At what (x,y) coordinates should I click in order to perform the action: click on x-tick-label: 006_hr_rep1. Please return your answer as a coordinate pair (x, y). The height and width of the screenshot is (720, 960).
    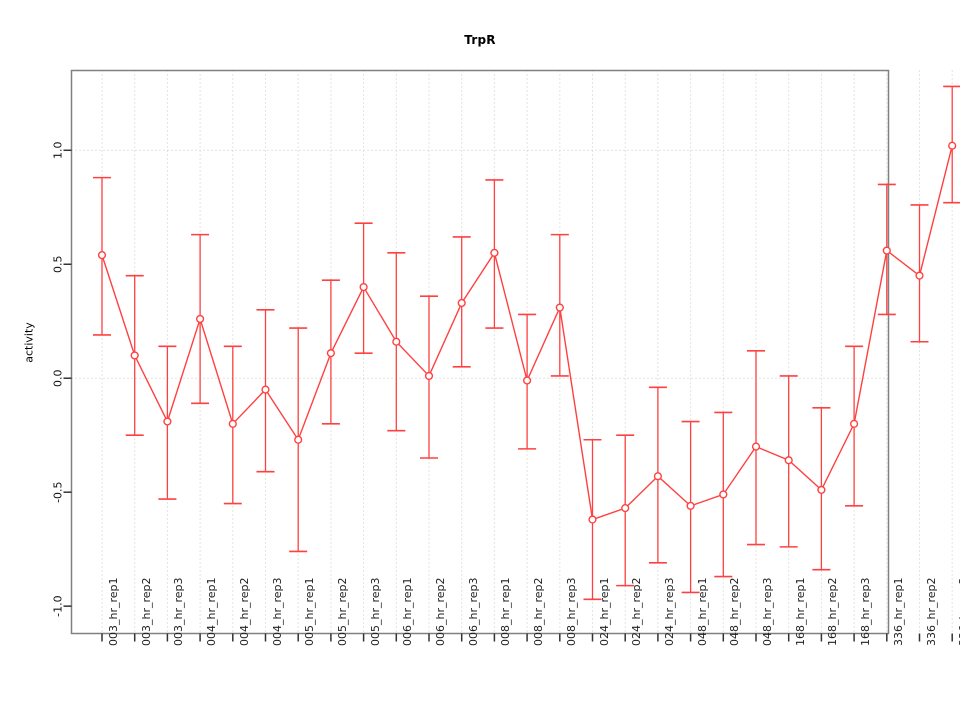
    Looking at the image, I should click on (408, 611).